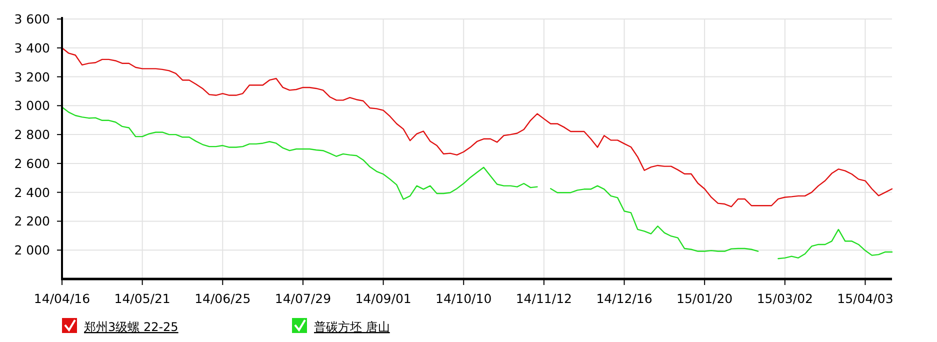 The width and height of the screenshot is (937, 342). I want to click on y-tick-label: 3 200, so click(32, 76).